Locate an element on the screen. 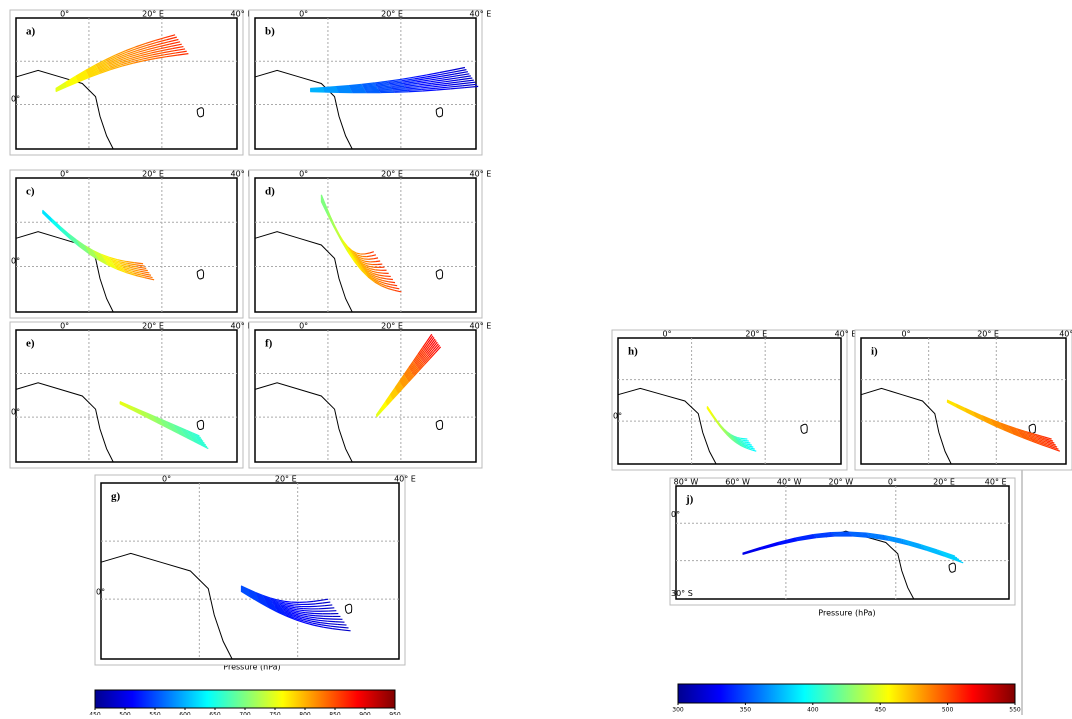  colorbar-tick-label: 600 is located at coordinates (185, 714).